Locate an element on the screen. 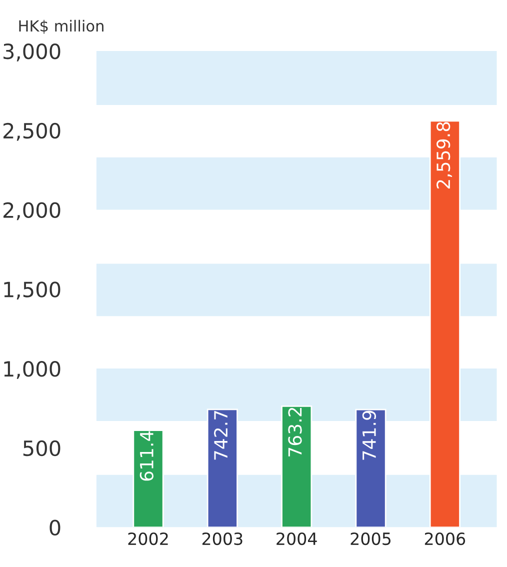  y-tick-label: 1,000 is located at coordinates (32, 370).